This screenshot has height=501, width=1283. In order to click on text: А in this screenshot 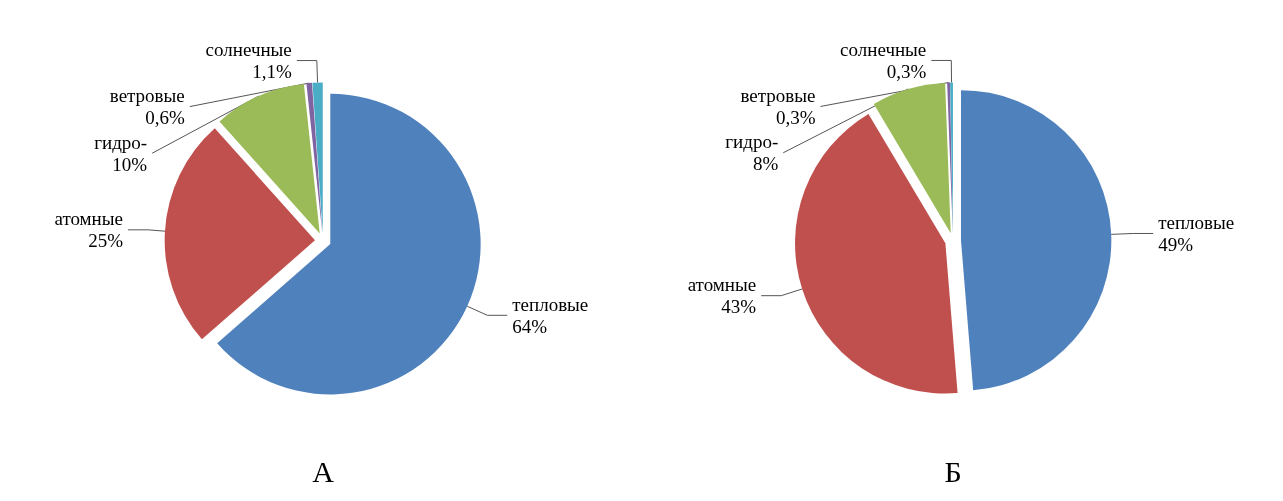, I will do `click(323, 471)`.